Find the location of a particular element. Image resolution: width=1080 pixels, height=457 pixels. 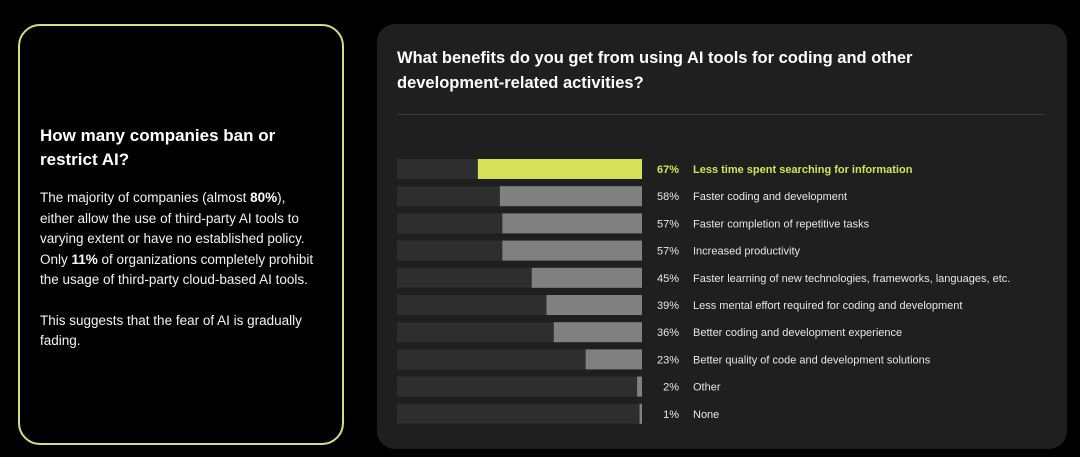

value-label-9: 1% is located at coordinates (671, 415).